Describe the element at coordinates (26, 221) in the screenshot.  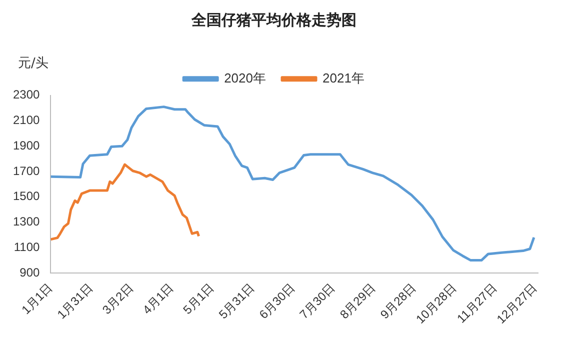
I see `y-tick-label: 1300` at that location.